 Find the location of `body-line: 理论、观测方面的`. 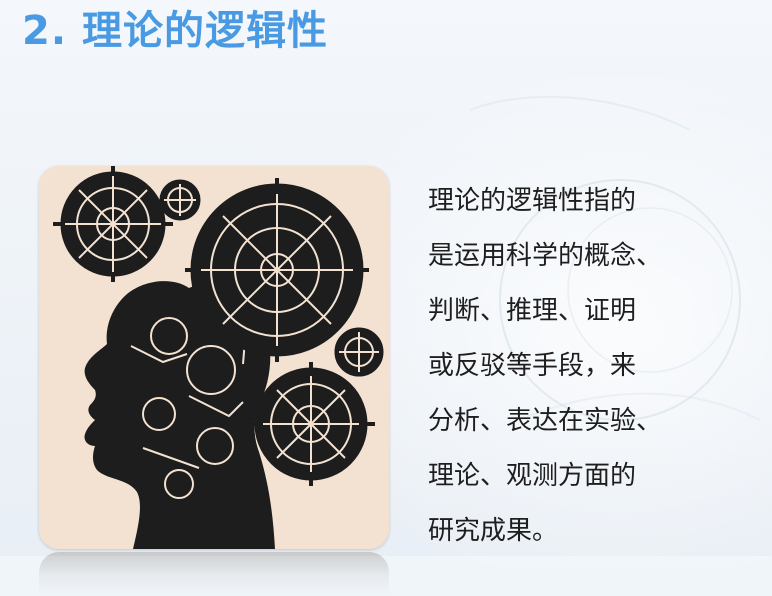

body-line: 理论、观测方面的 is located at coordinates (532, 476).